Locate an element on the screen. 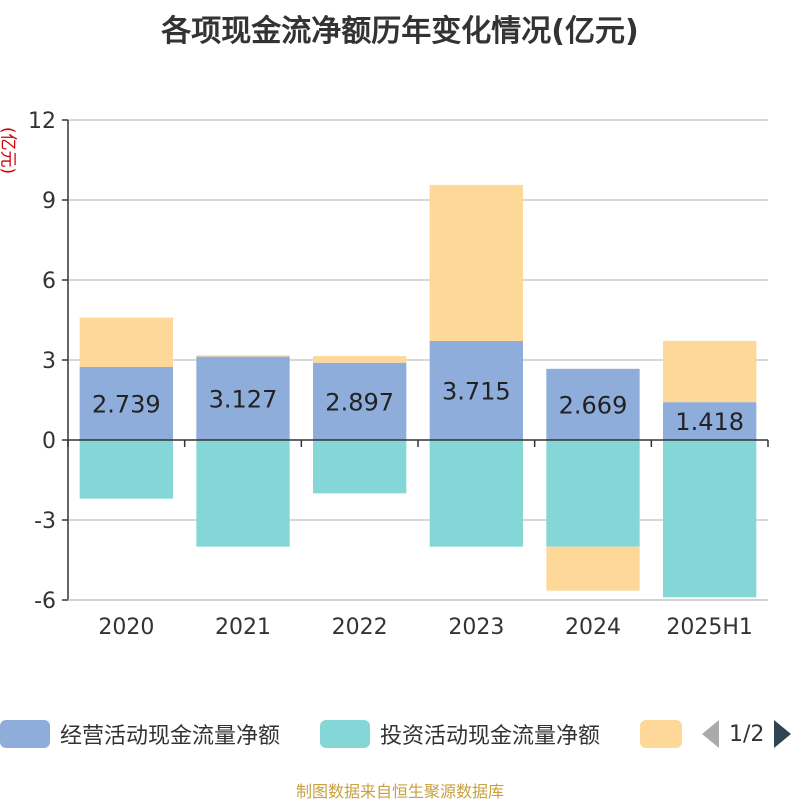 Image resolution: width=800 pixels, height=802 pixels. y-tick-label: 0 is located at coordinates (49, 441).